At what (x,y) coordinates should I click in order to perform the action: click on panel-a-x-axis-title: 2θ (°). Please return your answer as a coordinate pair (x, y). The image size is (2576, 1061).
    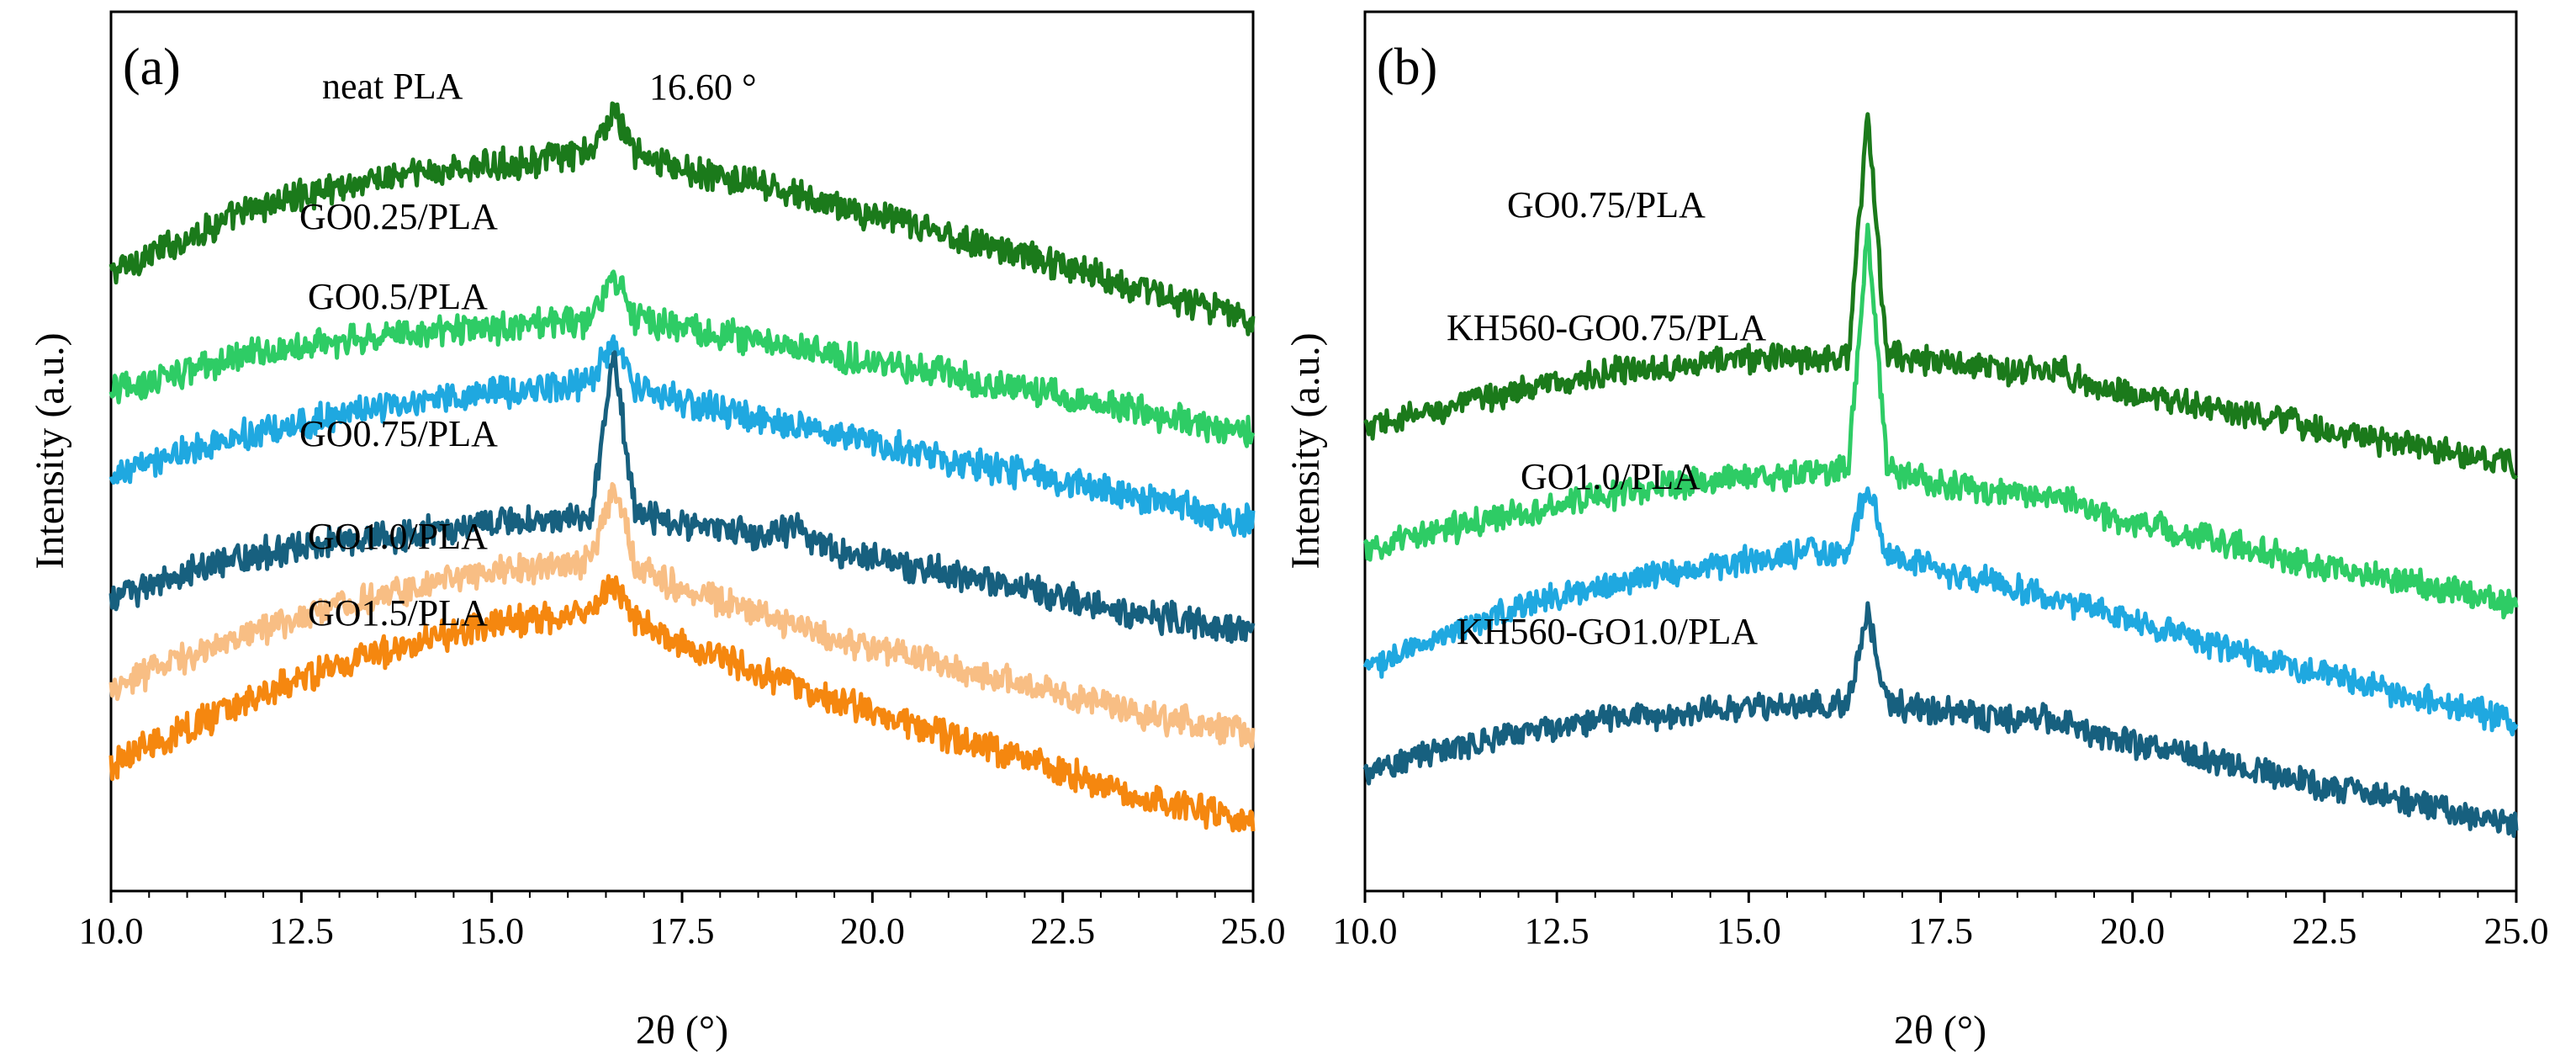
    Looking at the image, I should click on (682, 1030).